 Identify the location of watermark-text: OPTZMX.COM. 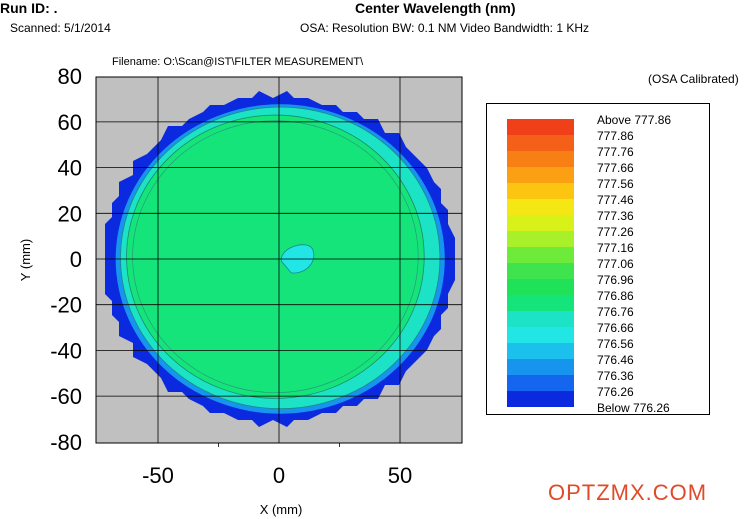
(628, 492).